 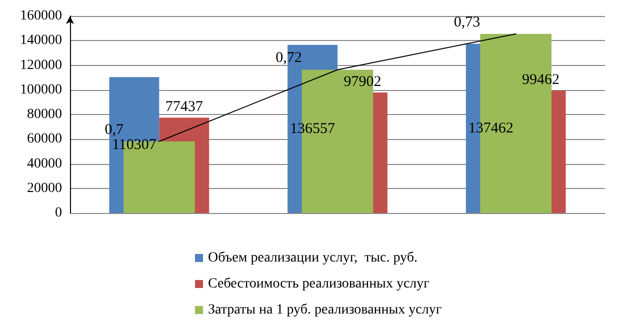 I want to click on data-label: 137462, so click(x=491, y=128).